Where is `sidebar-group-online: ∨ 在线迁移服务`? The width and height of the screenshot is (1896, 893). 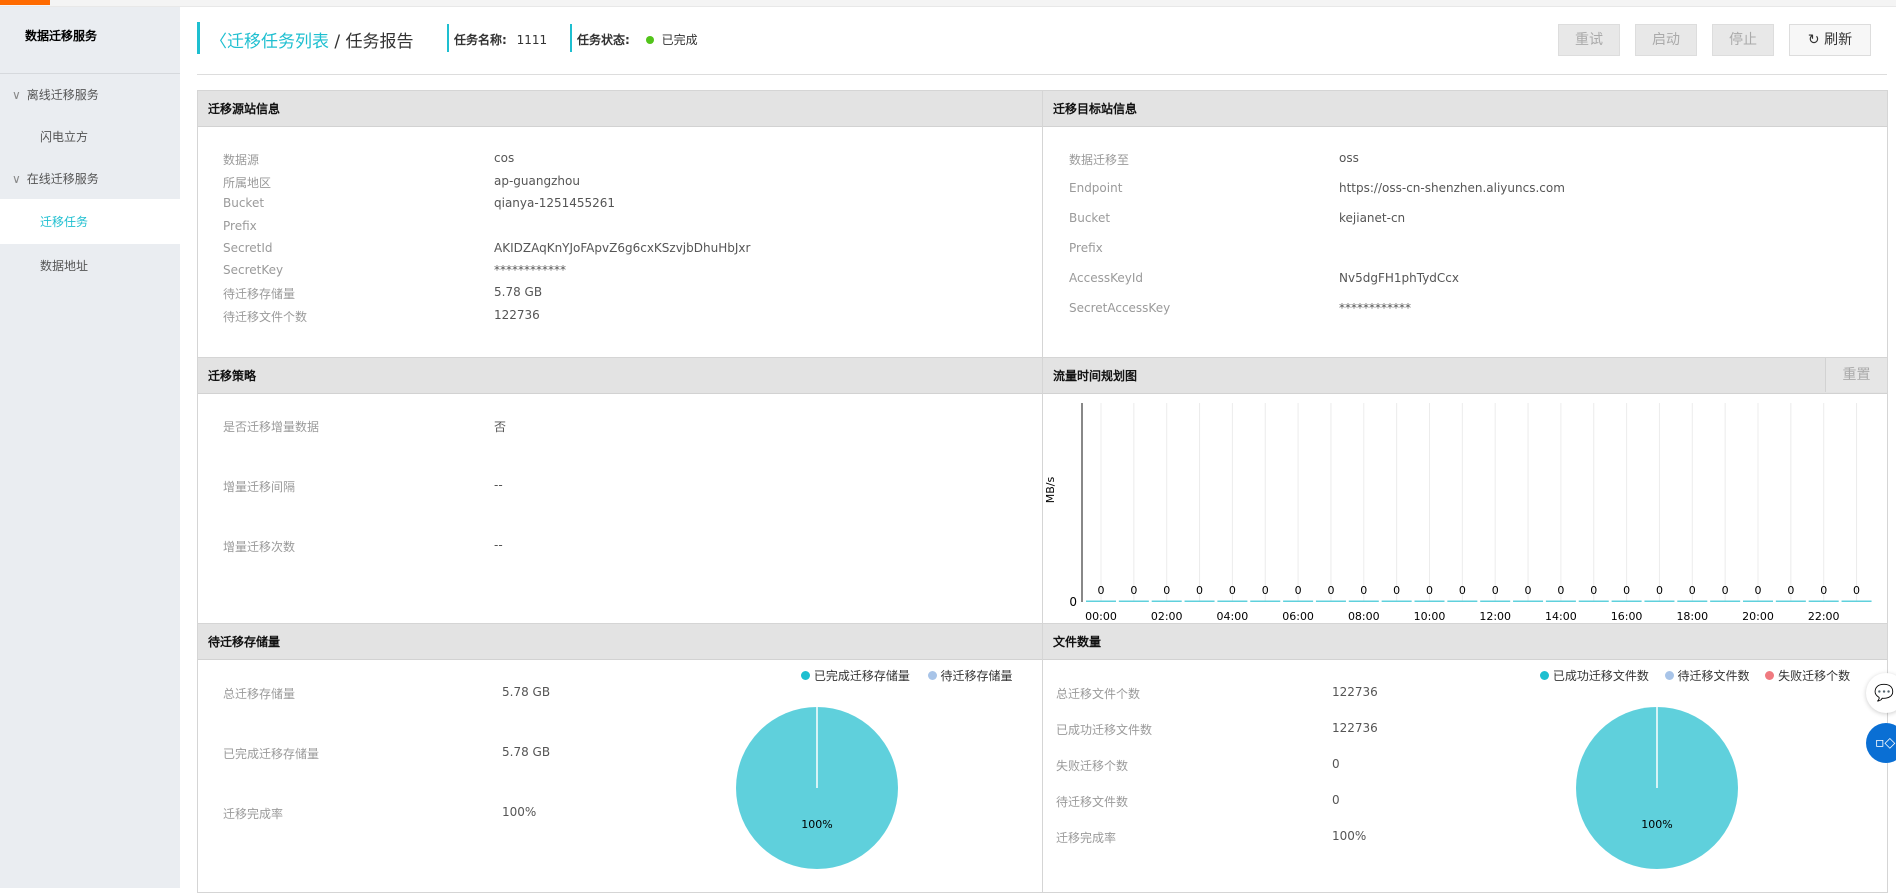 sidebar-group-online: ∨ 在线迁移服务 is located at coordinates (55, 178).